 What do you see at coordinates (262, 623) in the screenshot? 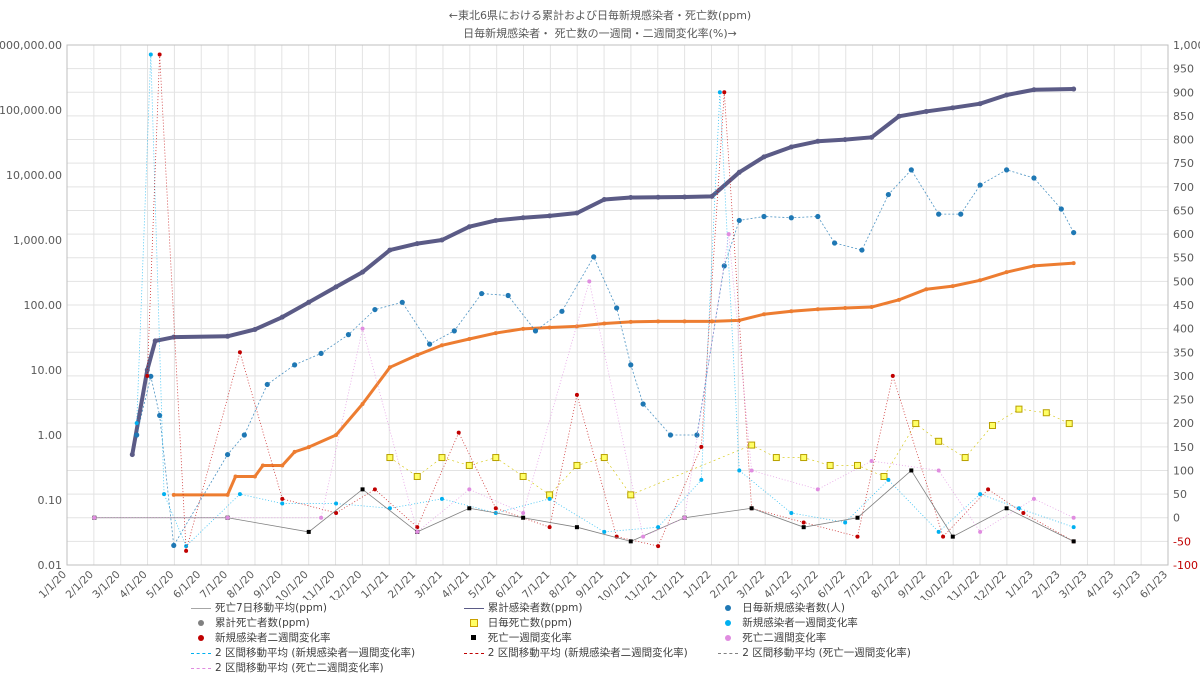
I see `legend-label: 累計死亡者数(ppm)` at bounding box center [262, 623].